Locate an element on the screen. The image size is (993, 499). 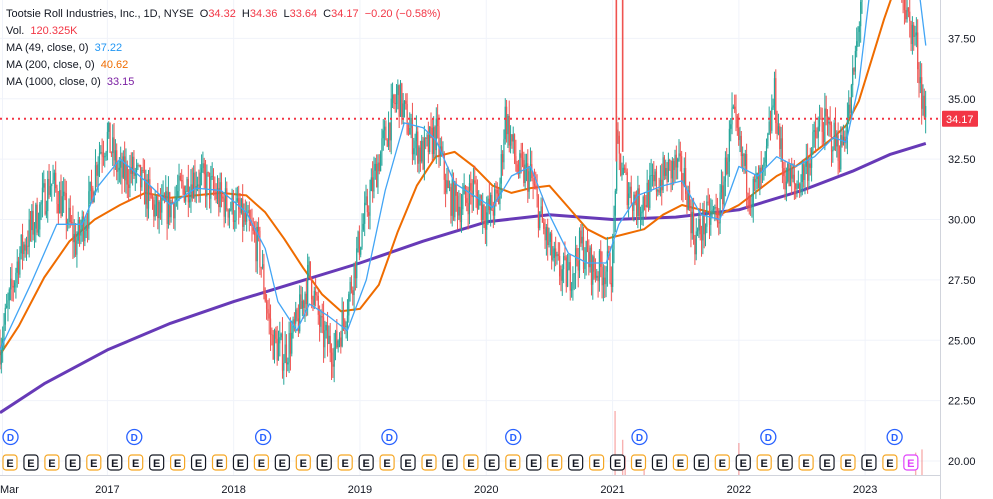
time-tick-label: 2019 is located at coordinates (360, 490).